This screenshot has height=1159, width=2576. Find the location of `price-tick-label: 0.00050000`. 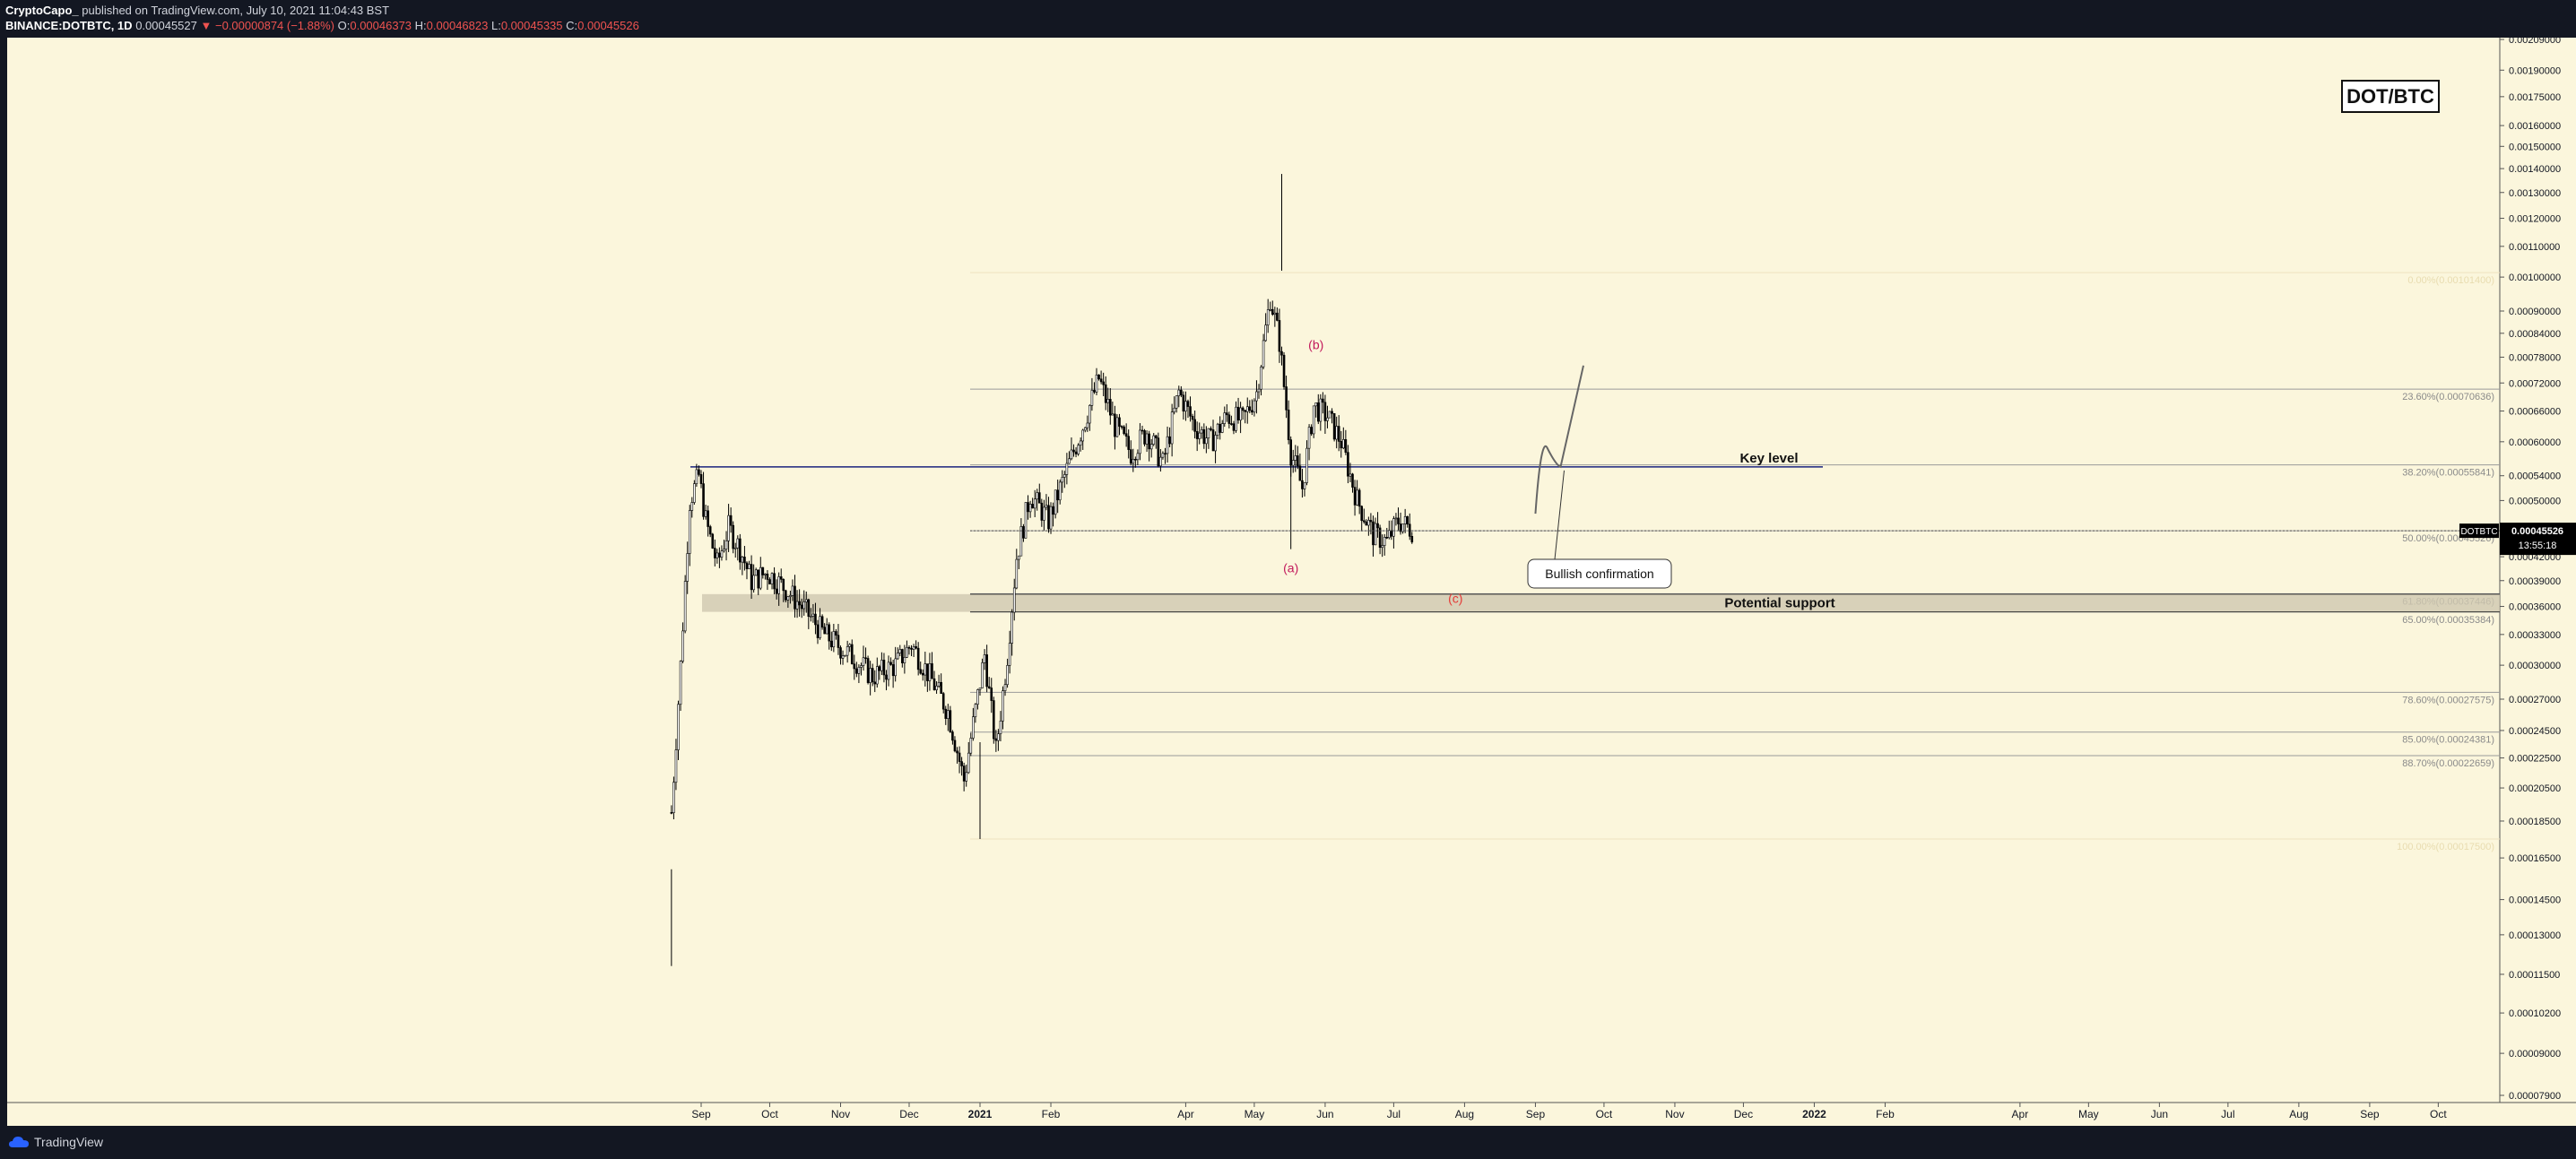

price-tick-label: 0.00050000 is located at coordinates (2535, 501).